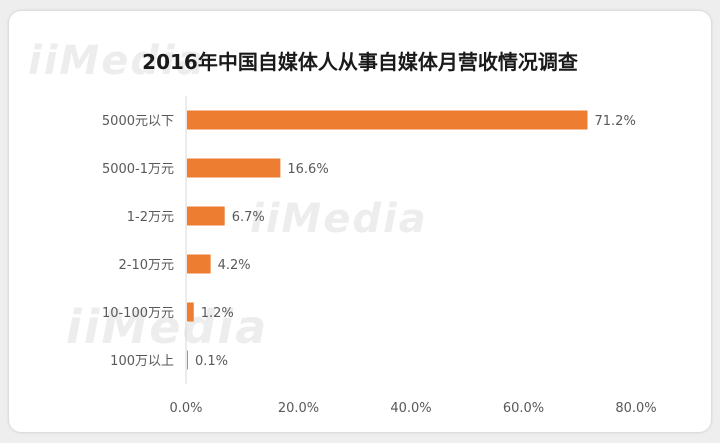  Describe the element at coordinates (138, 313) in the screenshot. I see `category-label: 10-100万元` at that location.